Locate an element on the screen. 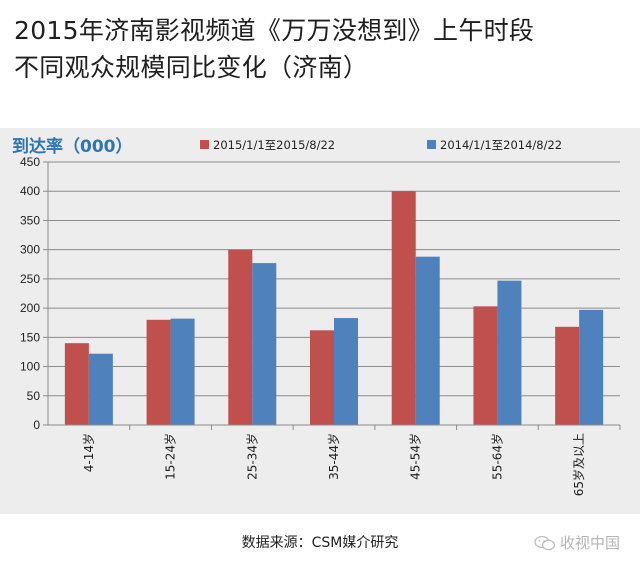 The height and width of the screenshot is (572, 640). x-tick-label: 15-24岁 is located at coordinates (170, 456).